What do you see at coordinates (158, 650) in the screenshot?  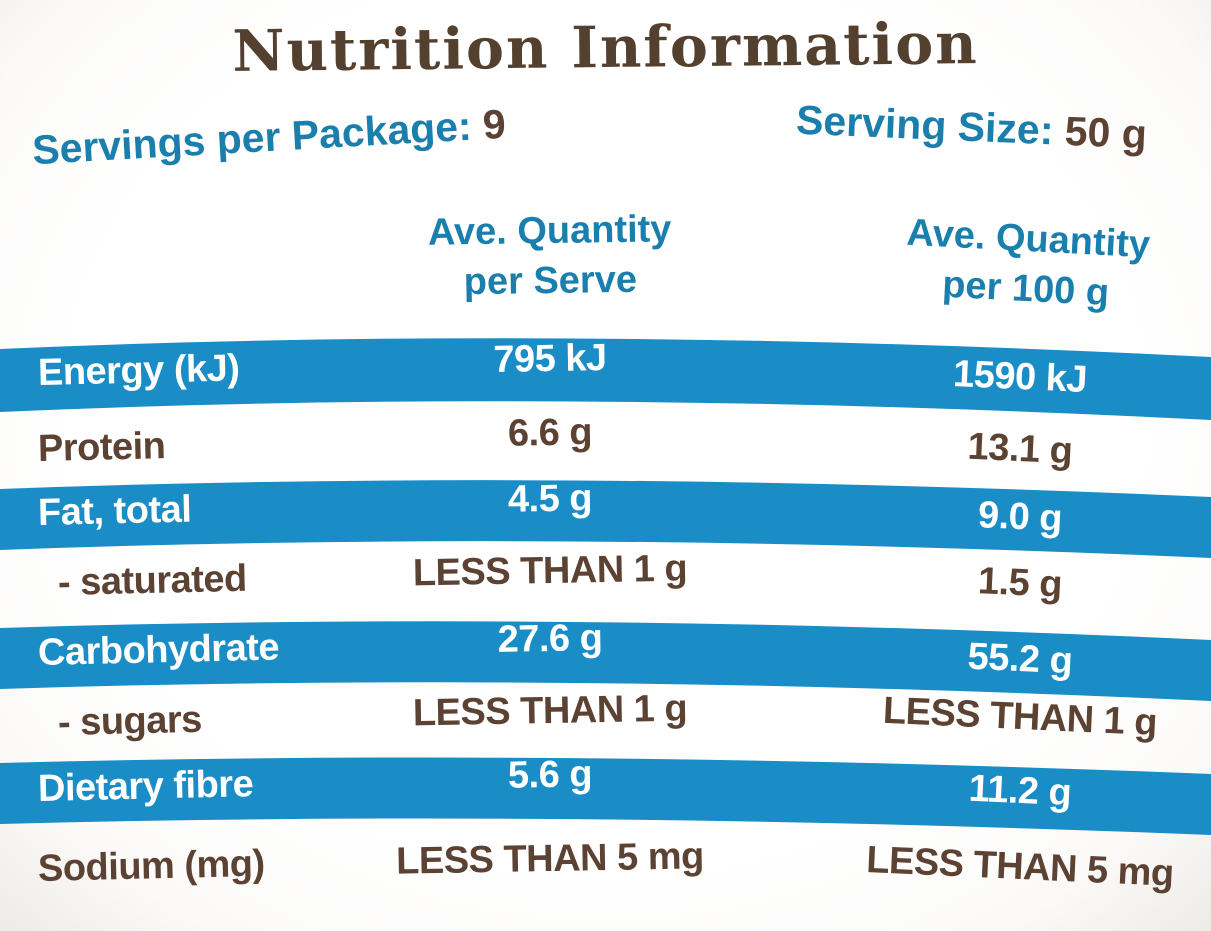 I see `nutrient-name: Carbohydrate` at bounding box center [158, 650].